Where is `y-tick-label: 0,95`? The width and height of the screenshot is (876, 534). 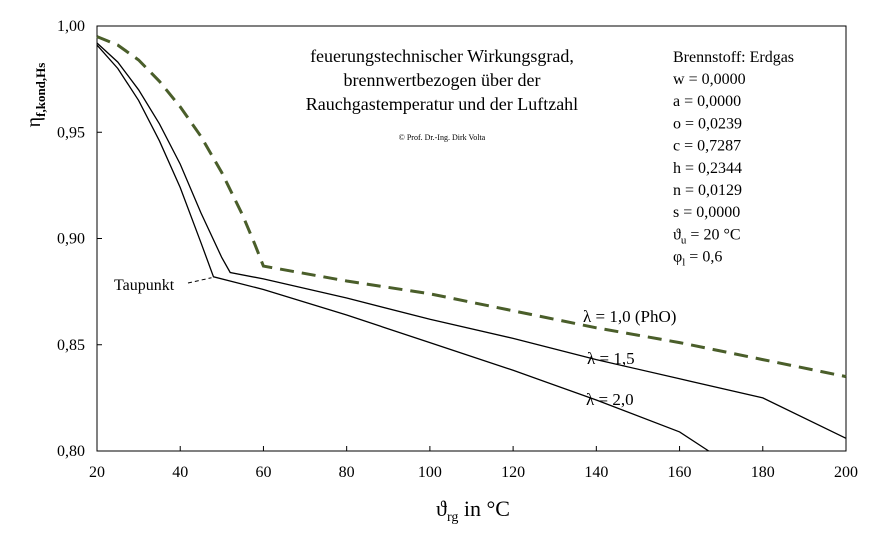
y-tick-label: 0,95 is located at coordinates (71, 132).